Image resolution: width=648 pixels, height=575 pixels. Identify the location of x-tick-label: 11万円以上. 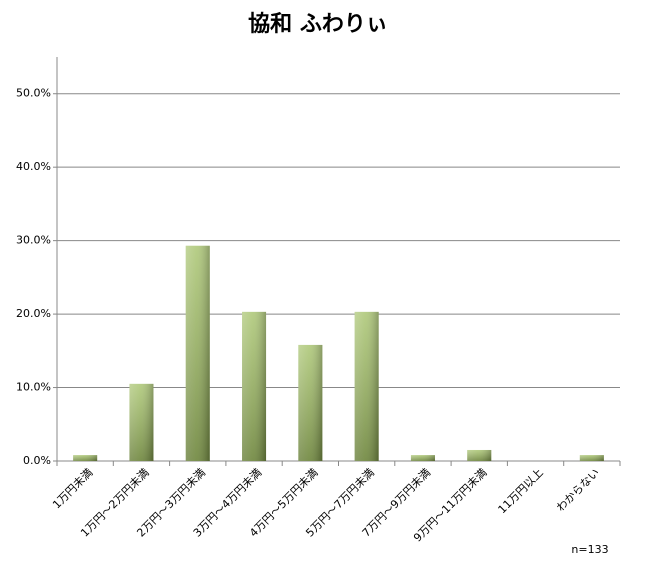
(521, 491).